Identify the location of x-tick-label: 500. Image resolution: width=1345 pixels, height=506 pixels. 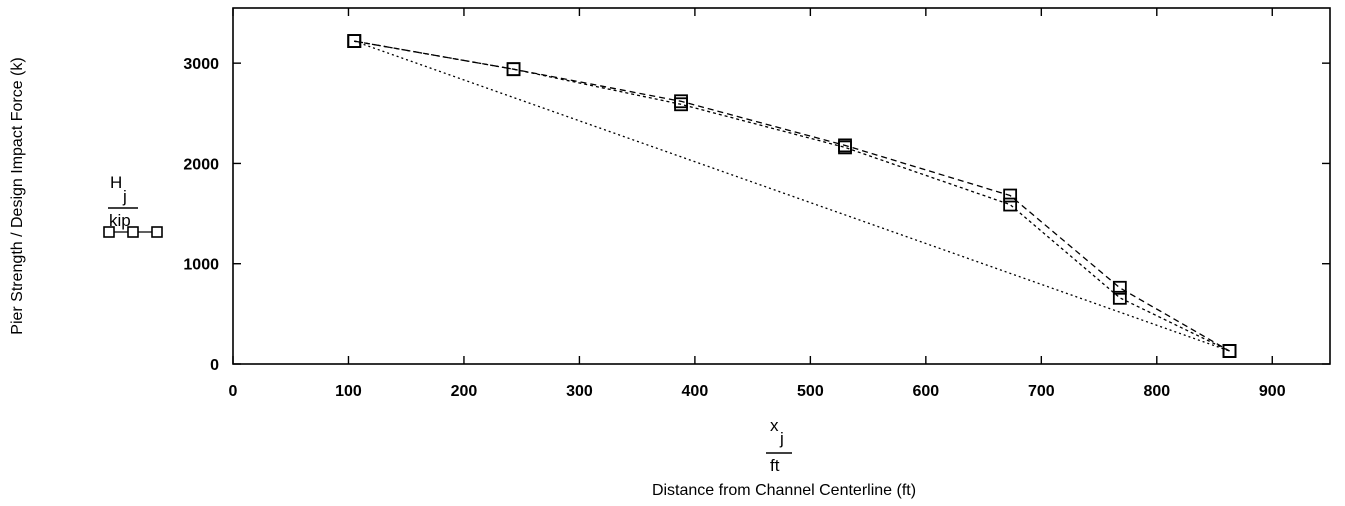
(810, 391).